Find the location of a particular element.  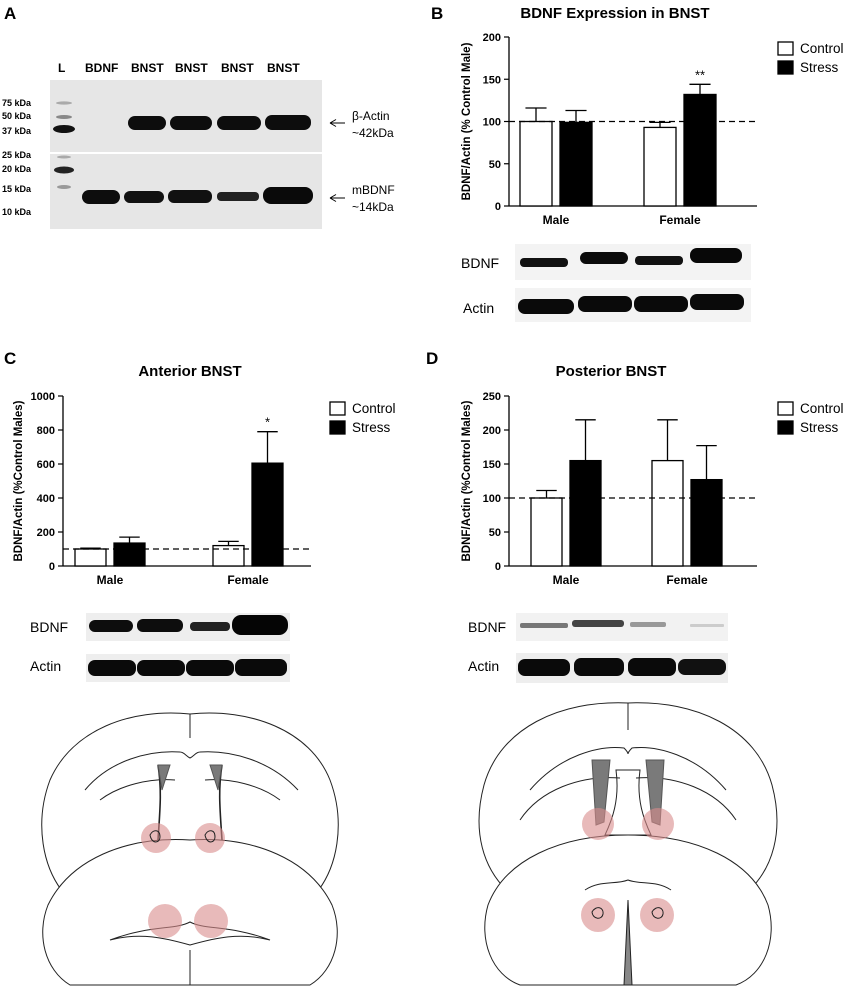

y-tick-label: 1000 is located at coordinates (43, 397).